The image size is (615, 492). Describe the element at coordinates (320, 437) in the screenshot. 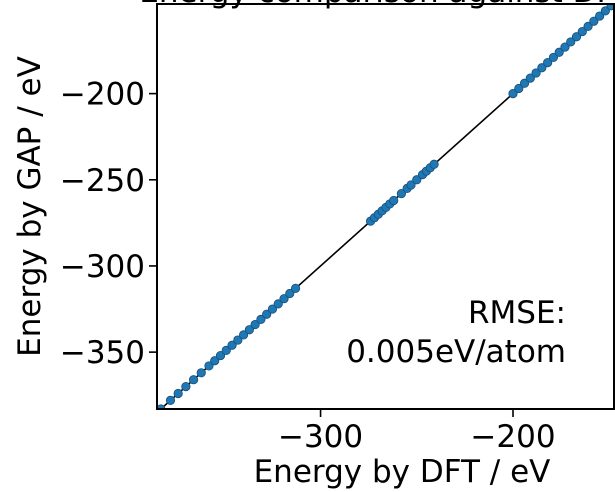

I see `x-tick-label: −300` at that location.